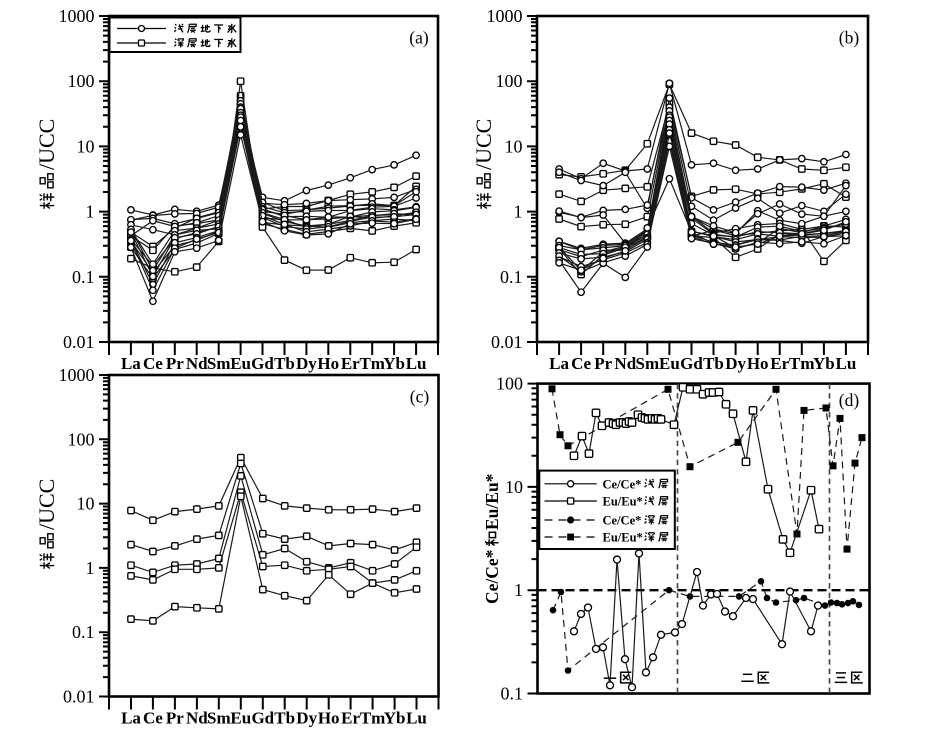  What do you see at coordinates (420, 397) in the screenshot?
I see `svg-text: (c)` at bounding box center [420, 397].